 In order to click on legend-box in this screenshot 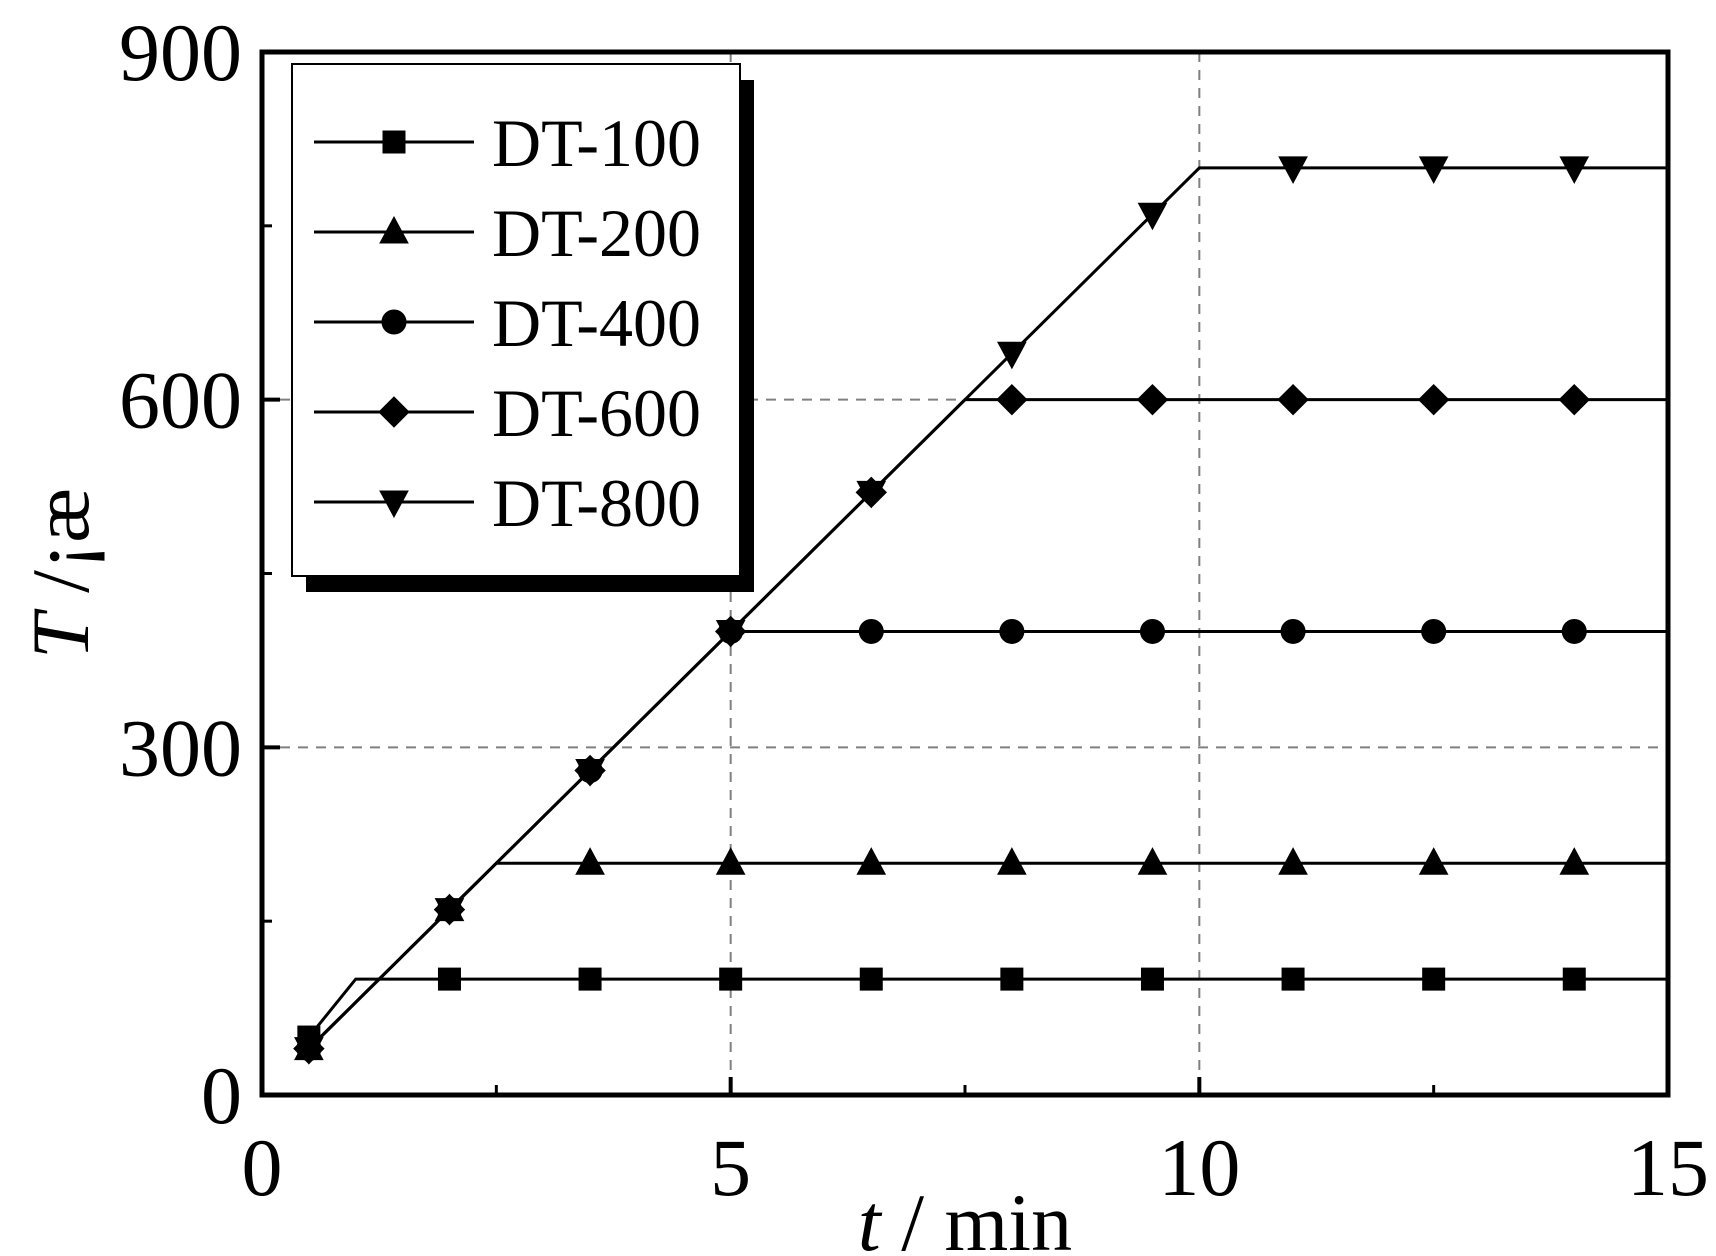, I will do `click(516, 320)`.